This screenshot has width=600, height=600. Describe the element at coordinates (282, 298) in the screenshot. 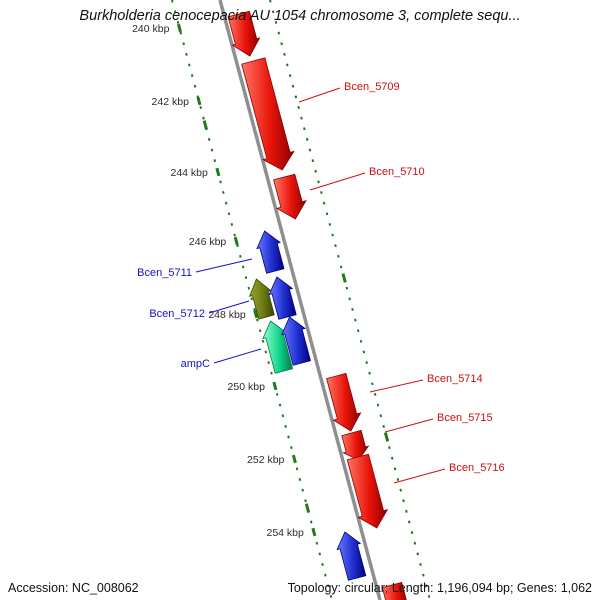

I see `gene-arrow-bcen-5712-gene` at that location.